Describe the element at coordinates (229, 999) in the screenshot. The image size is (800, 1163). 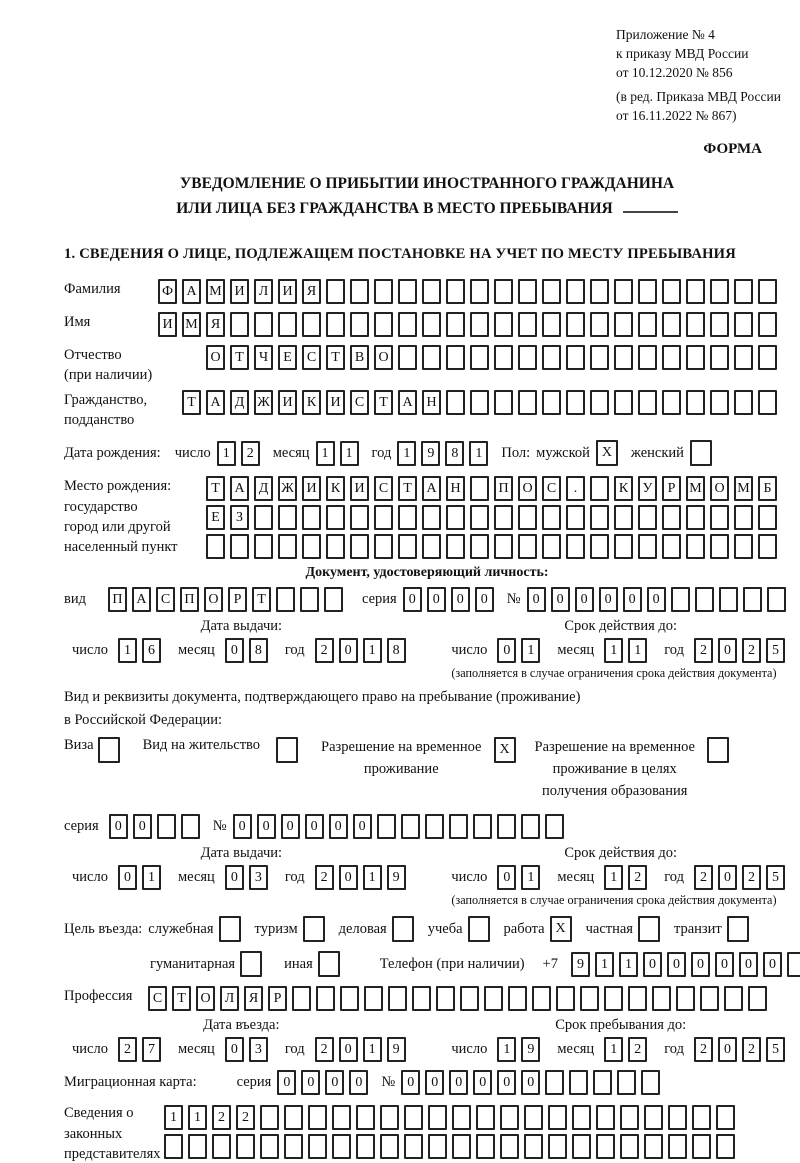
I see `char-cell: Л` at that location.